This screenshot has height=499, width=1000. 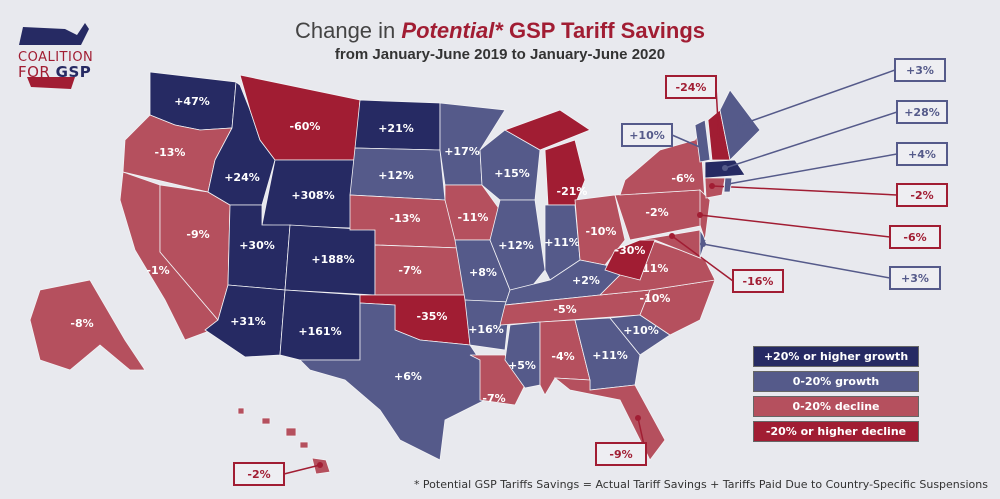 I want to click on state-value-maryland: -16%, so click(x=758, y=281).